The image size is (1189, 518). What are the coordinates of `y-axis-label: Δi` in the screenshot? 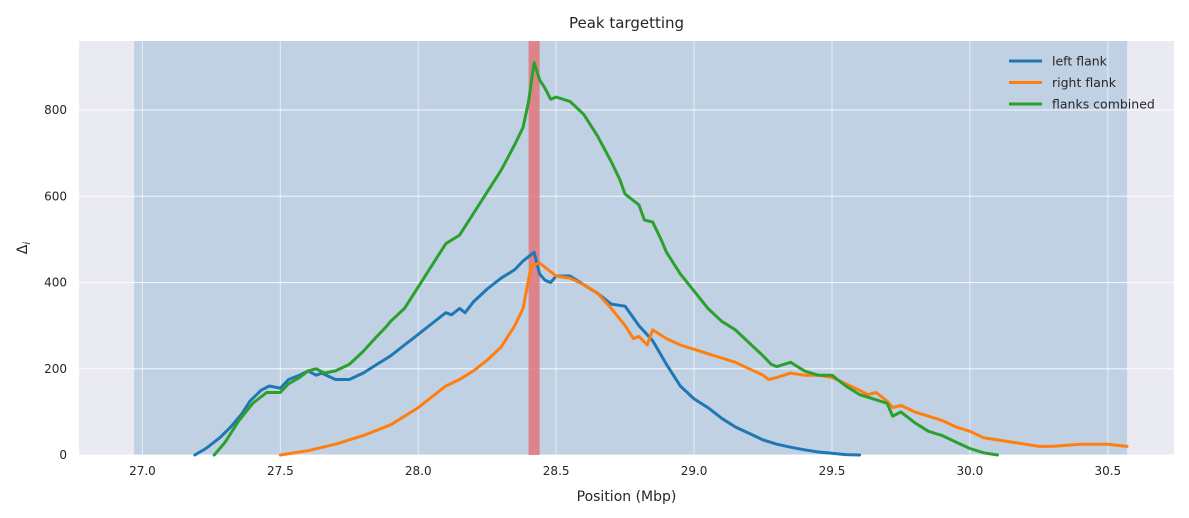 It's located at (24, 248).